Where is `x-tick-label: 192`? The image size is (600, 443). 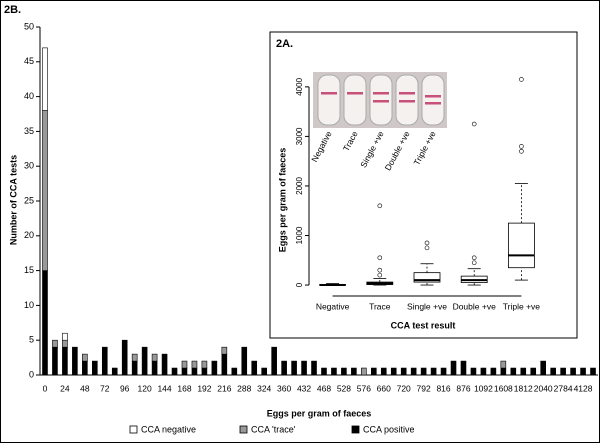
x-tick-label: 192 is located at coordinates (204, 388).